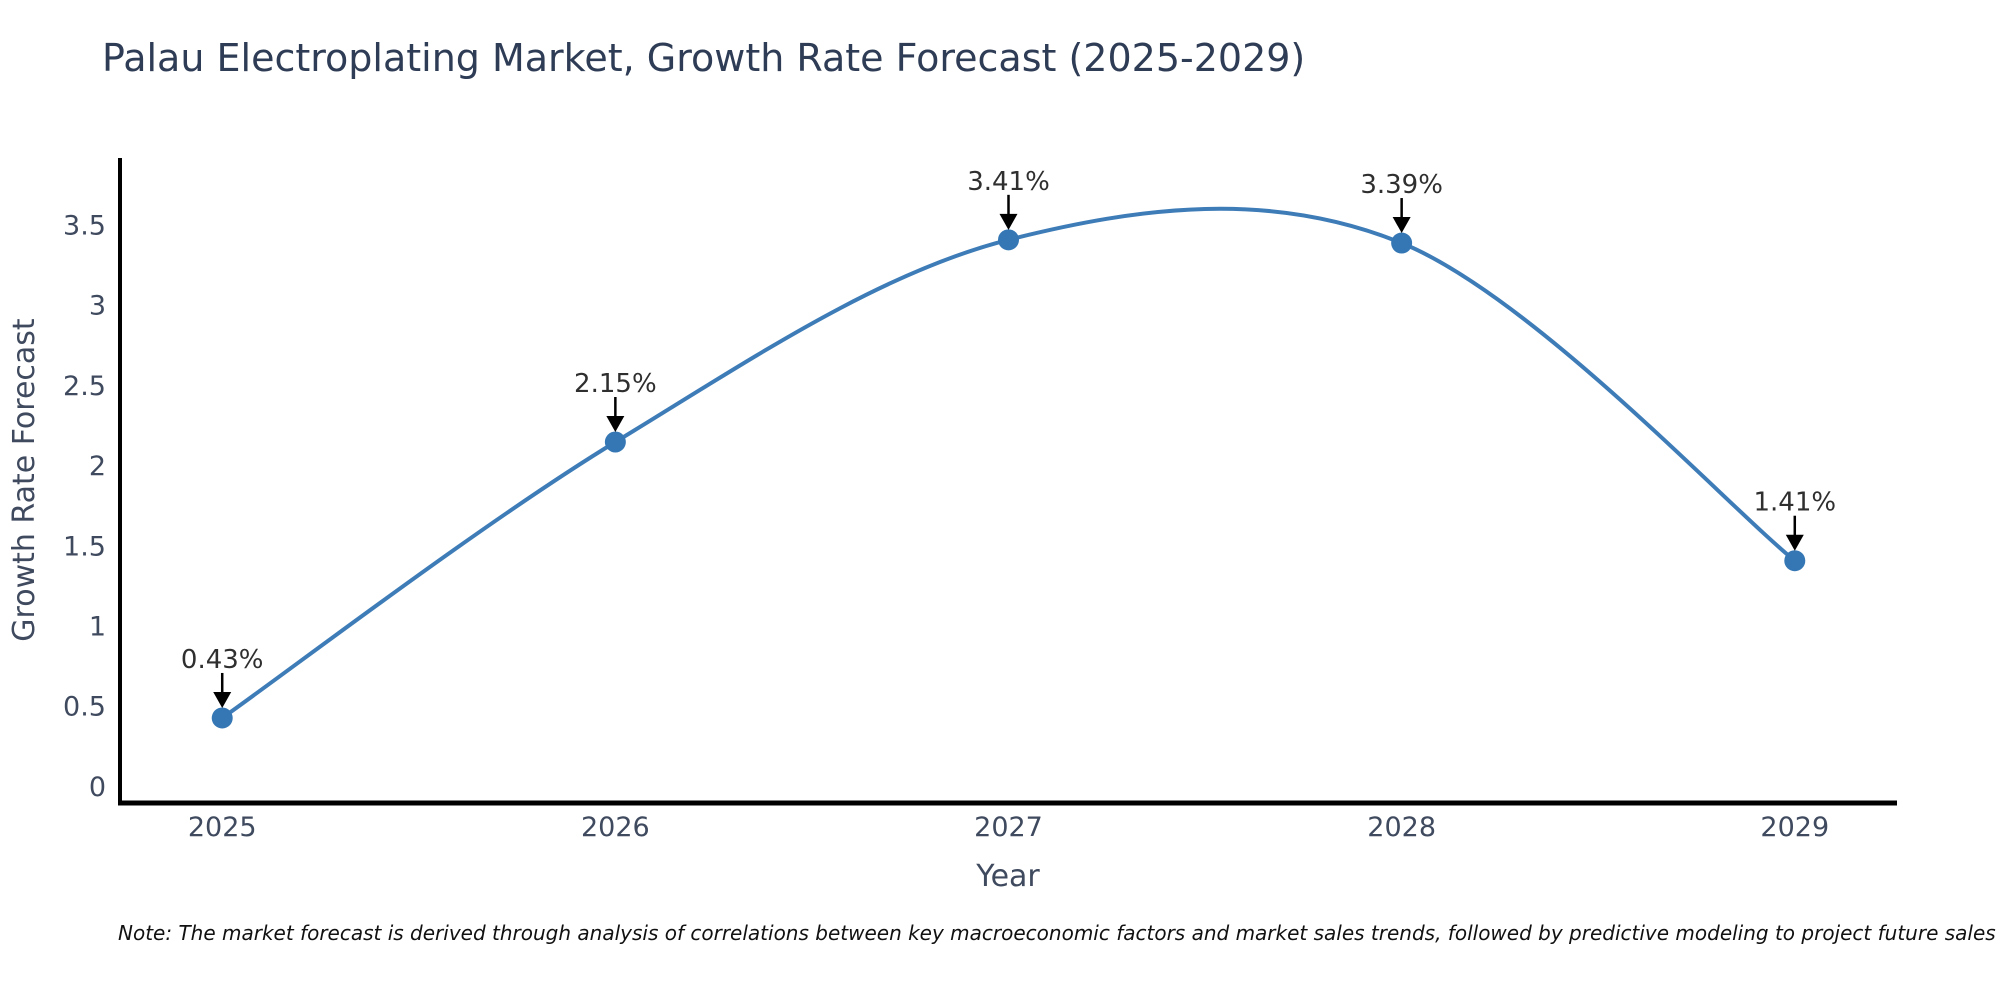  Describe the element at coordinates (615, 400) in the screenshot. I see `point-annotation: 2.15%` at that location.